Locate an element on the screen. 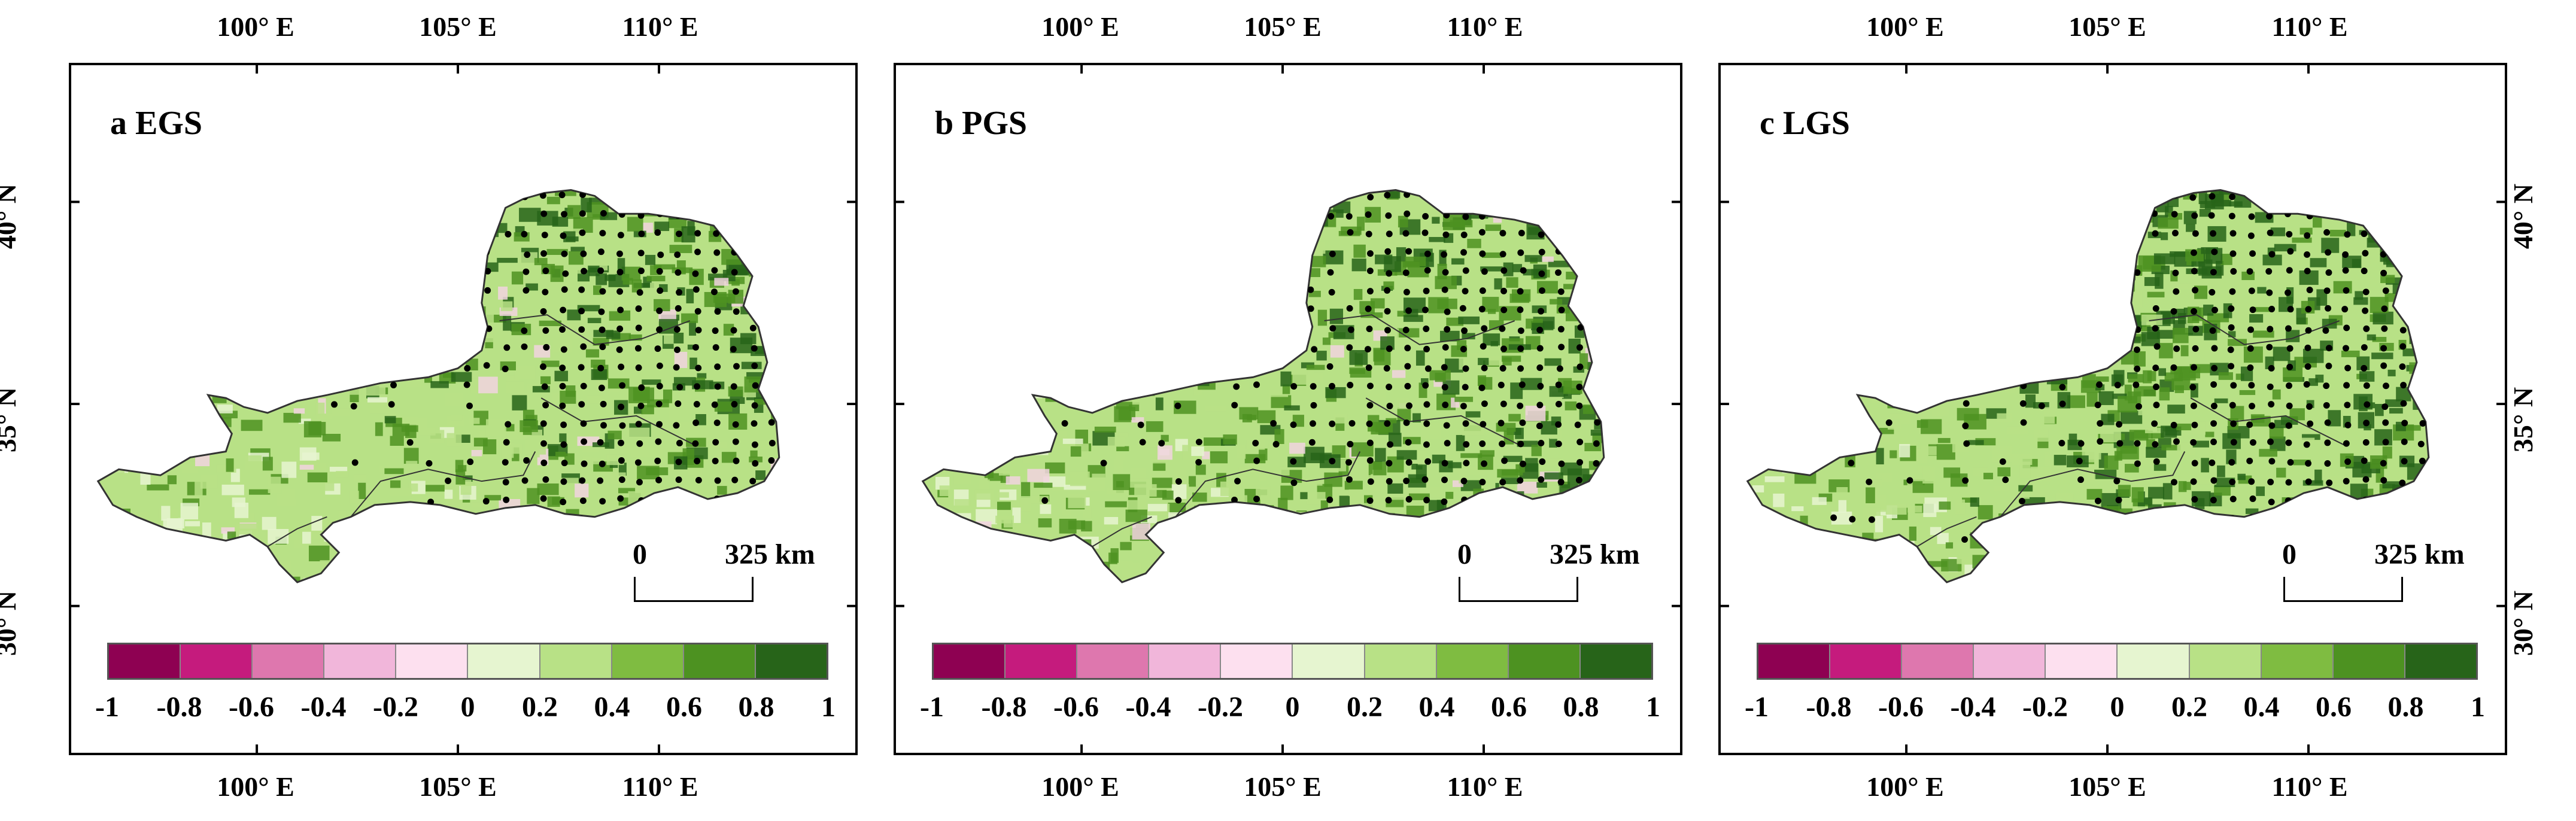 This screenshot has width=2576, height=821. legend-tick-label: 0.8 is located at coordinates (756, 707).